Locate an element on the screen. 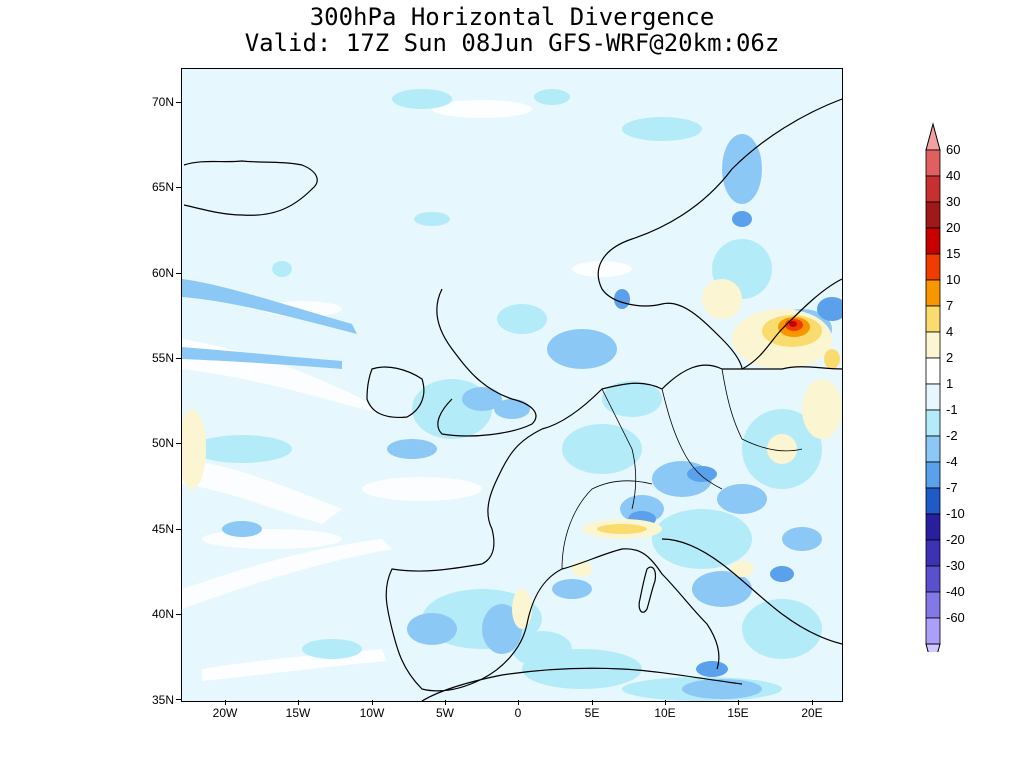 This screenshot has height=768, width=1024. lat-tick-label: 35N is located at coordinates (162, 700).